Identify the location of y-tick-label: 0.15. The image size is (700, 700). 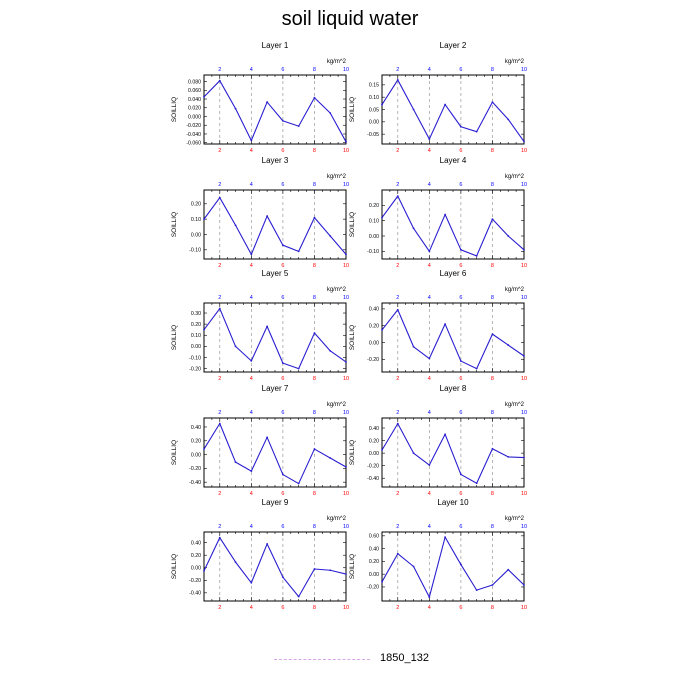
(374, 86).